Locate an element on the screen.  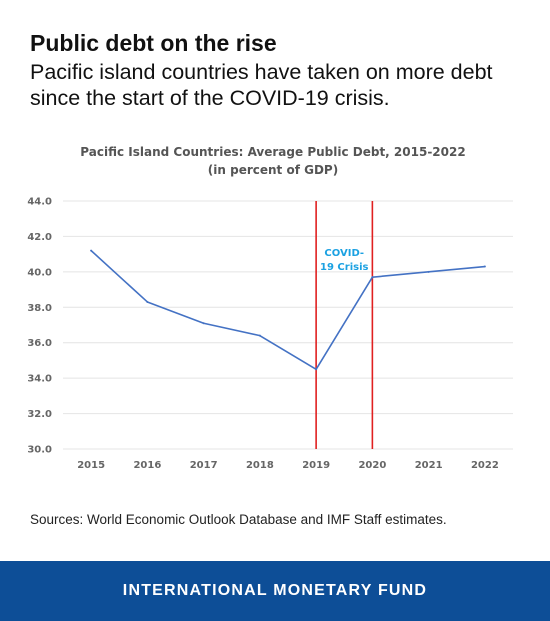
y-axis-ticks: 30.0 32.0 34.0 36.0 38.0 40.0 42.0 44.0 is located at coordinates (39, 326).